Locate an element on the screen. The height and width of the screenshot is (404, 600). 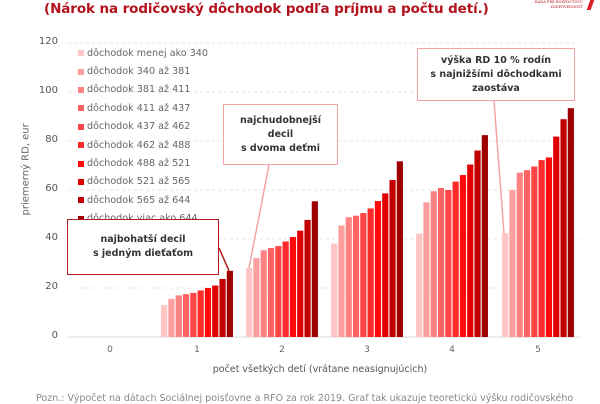
legend-label: dôchodok 462 až 488 is located at coordinates (139, 145).